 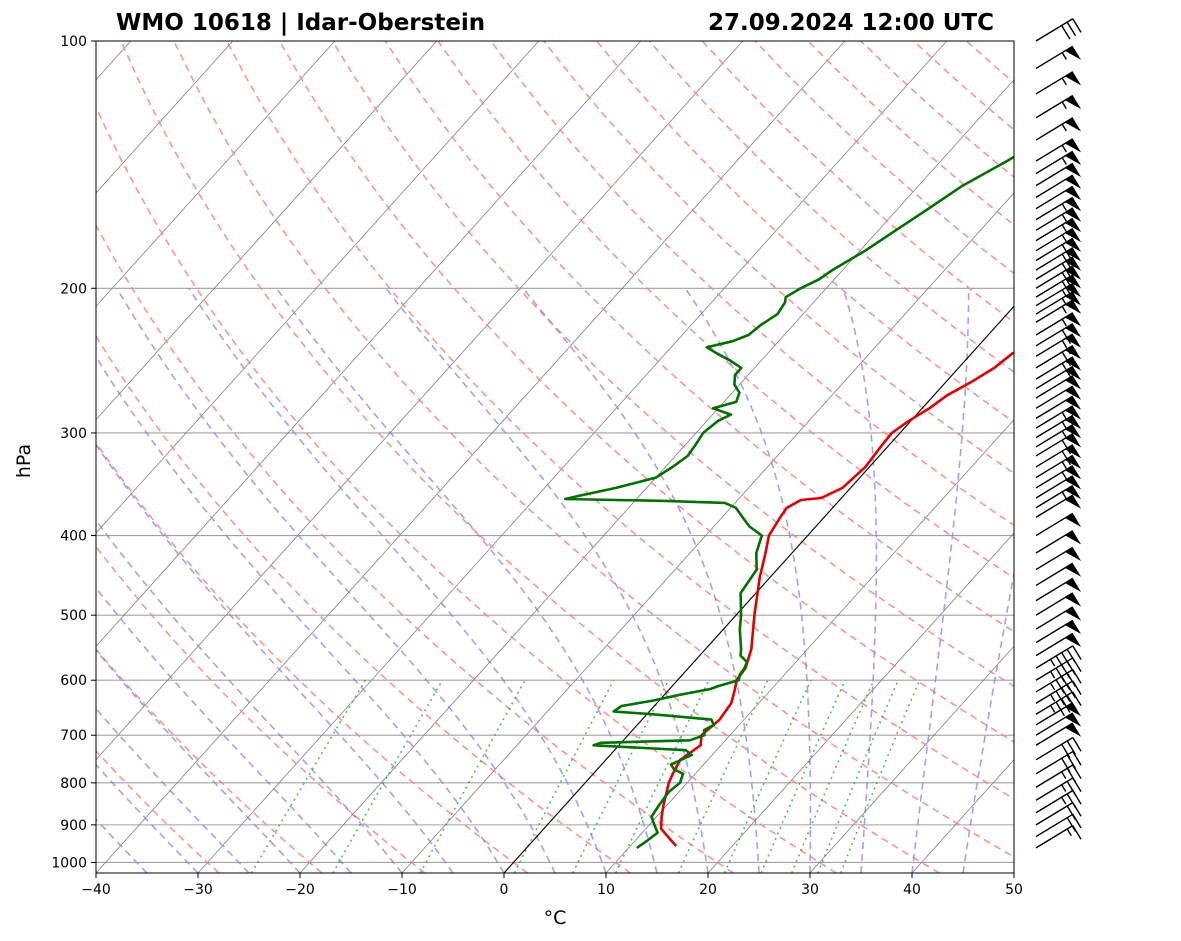 What do you see at coordinates (73, 42) in the screenshot?
I see `y-tick-label: 100` at bounding box center [73, 42].